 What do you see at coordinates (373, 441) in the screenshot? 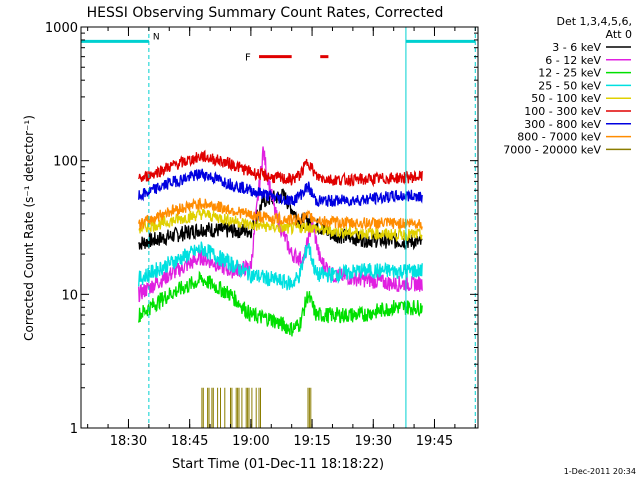
I see `x-tick-label: 19:30` at bounding box center [373, 441].